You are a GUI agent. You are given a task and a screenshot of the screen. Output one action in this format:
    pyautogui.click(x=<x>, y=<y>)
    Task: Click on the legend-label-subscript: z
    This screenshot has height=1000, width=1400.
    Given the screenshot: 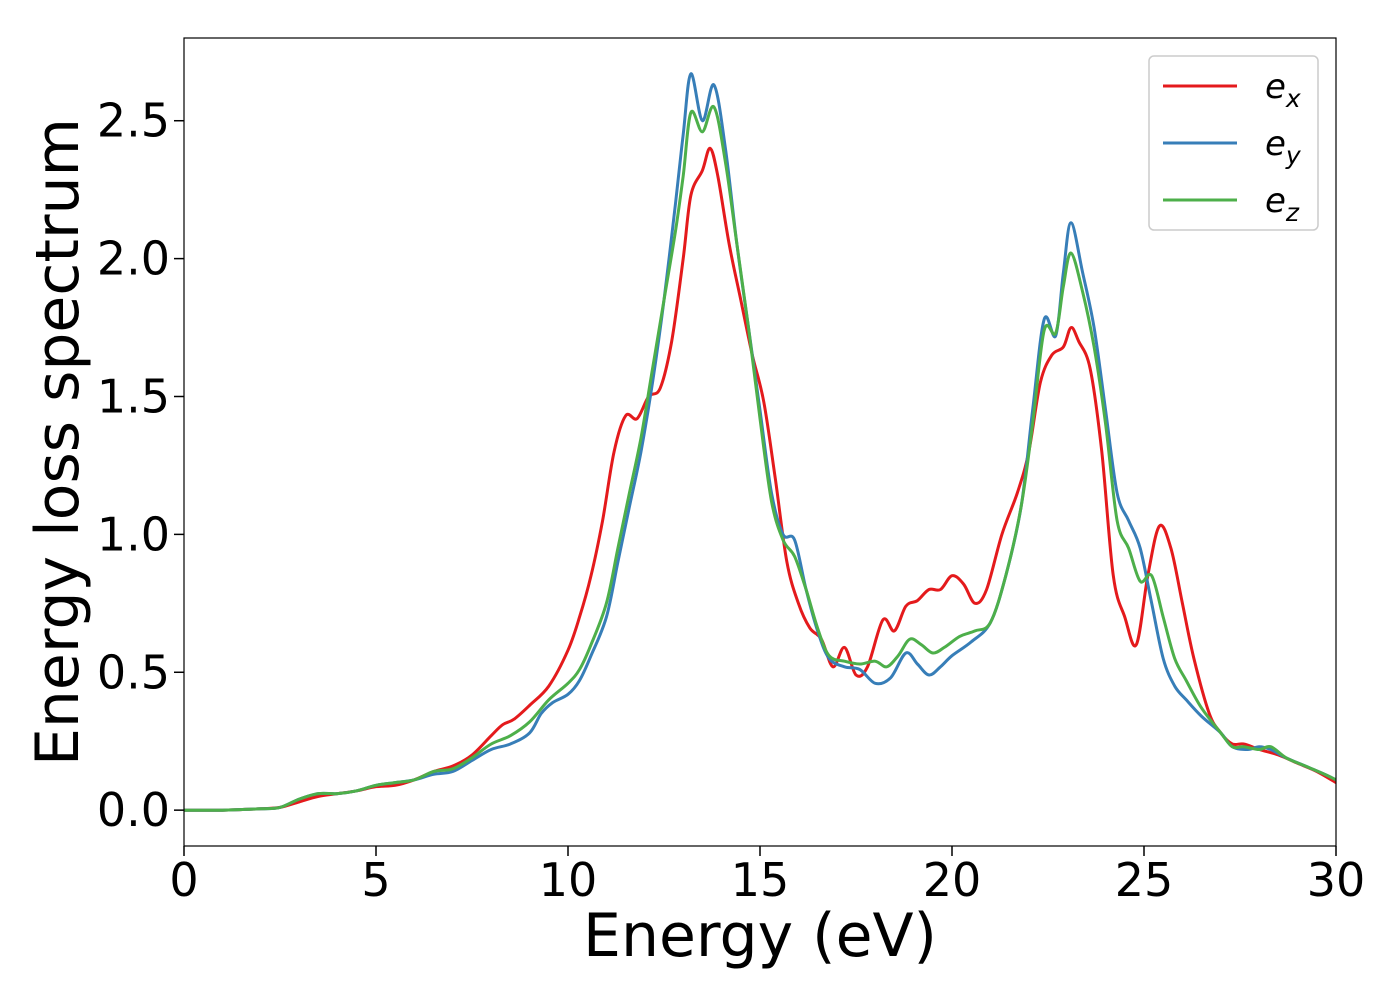 What is the action you would take?
    pyautogui.click(x=1292, y=212)
    